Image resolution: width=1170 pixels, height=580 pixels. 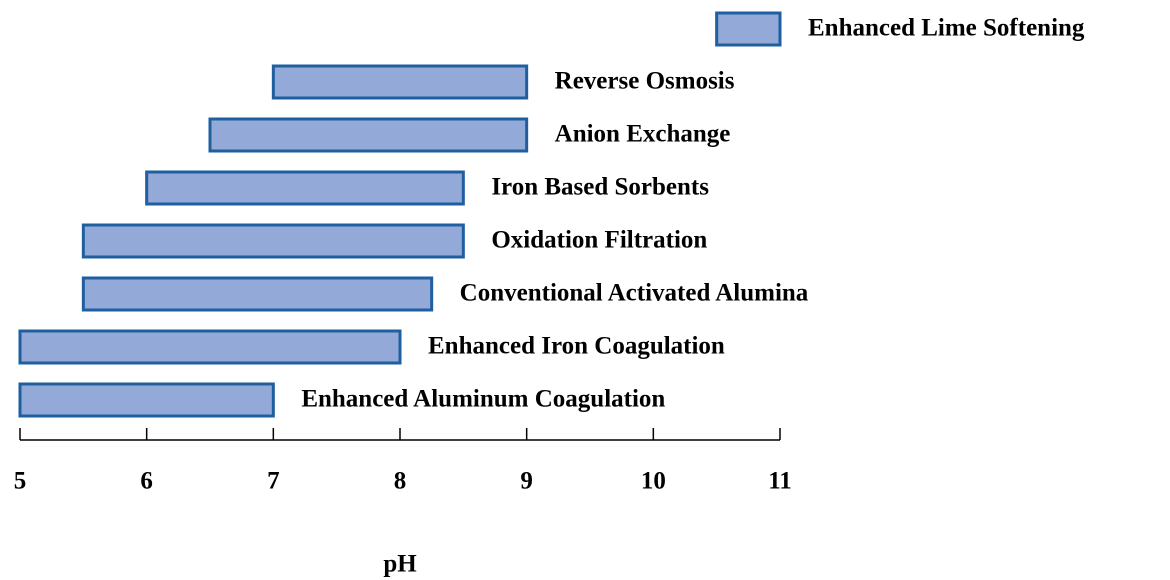 What do you see at coordinates (600, 187) in the screenshot?
I see `bar-label: Iron Based Sorbents` at bounding box center [600, 187].